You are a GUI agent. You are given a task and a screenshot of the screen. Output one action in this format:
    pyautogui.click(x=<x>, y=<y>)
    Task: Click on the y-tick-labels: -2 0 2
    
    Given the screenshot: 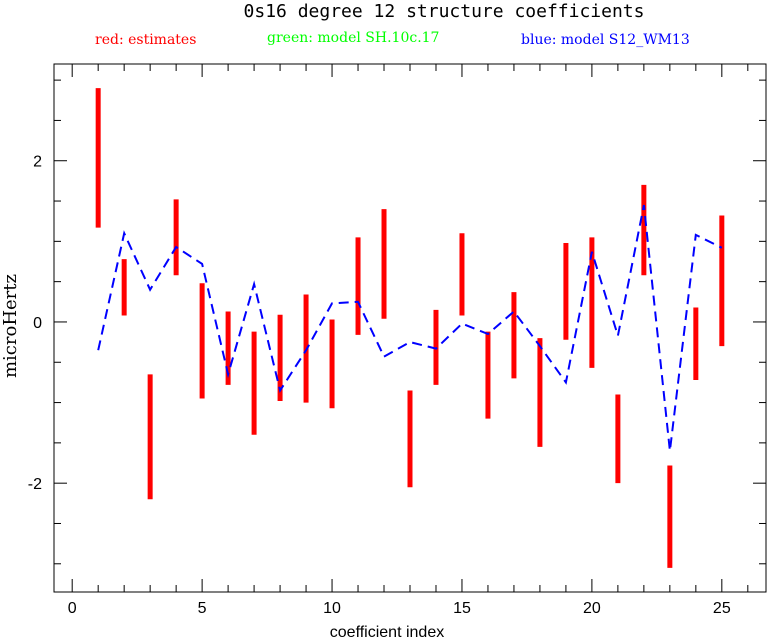 What is the action you would take?
    pyautogui.click(x=35, y=323)
    